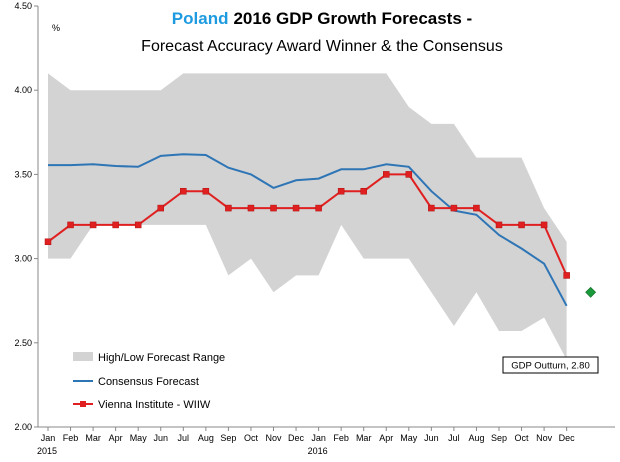 The width and height of the screenshot is (620, 462). What do you see at coordinates (23, 343) in the screenshot?
I see `y-tick-label: 2.50` at bounding box center [23, 343].